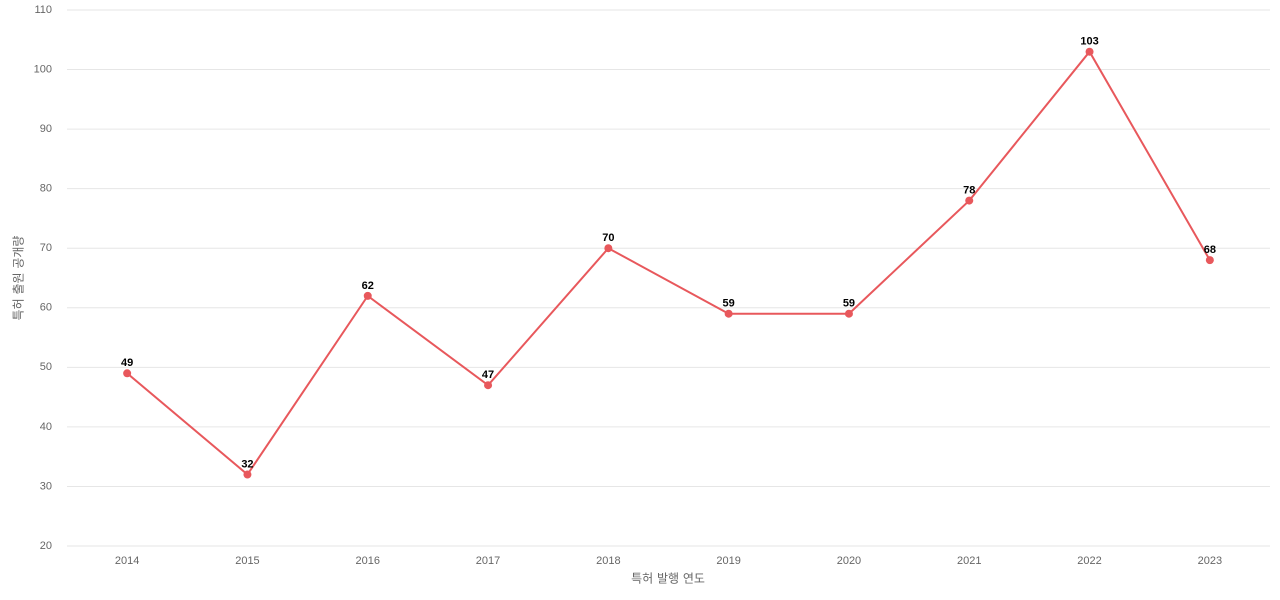 Image resolution: width=1280 pixels, height=600 pixels. What do you see at coordinates (1210, 250) in the screenshot?
I see `data-label: 68` at bounding box center [1210, 250].